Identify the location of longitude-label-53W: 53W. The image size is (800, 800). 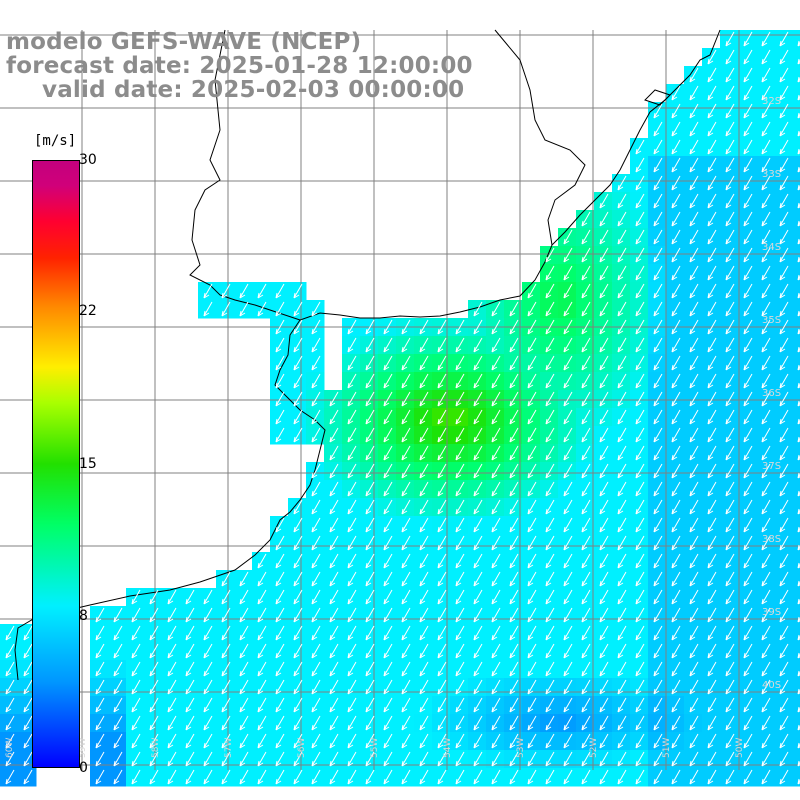
(521, 748).